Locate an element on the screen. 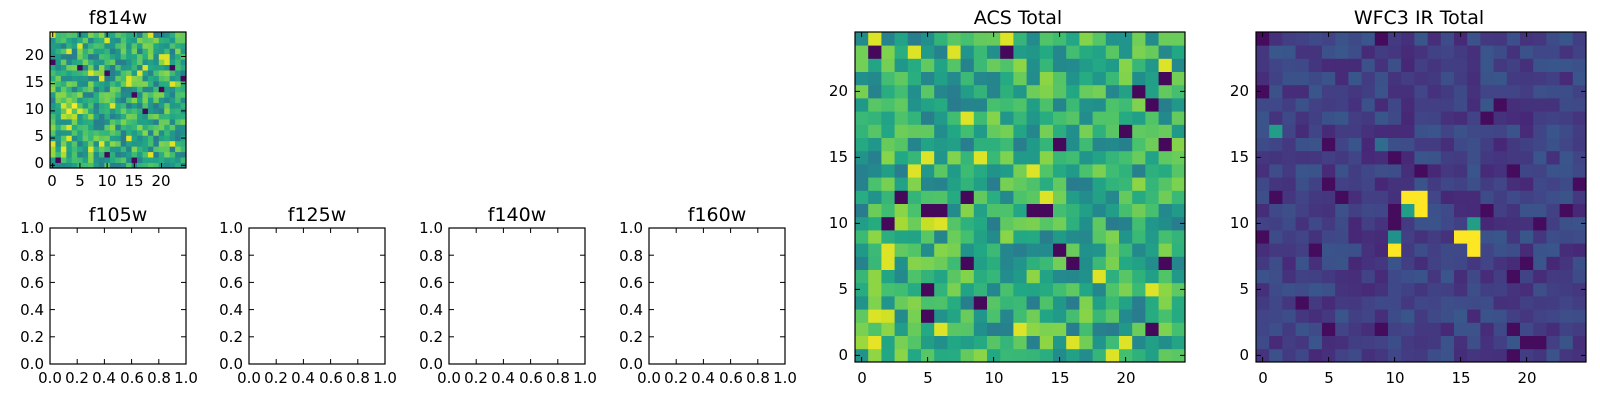 The width and height of the screenshot is (1600, 400). y-tick-label: 20 is located at coordinates (838, 91).